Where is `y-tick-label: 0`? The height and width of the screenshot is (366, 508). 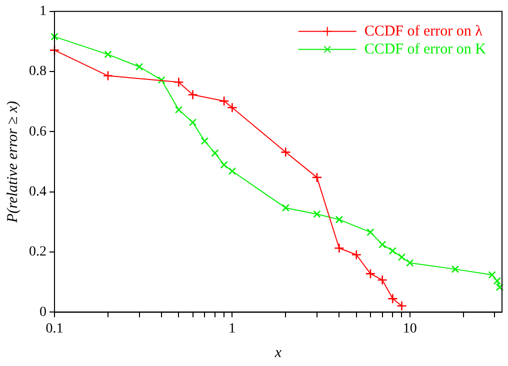 y-tick-label: 0 is located at coordinates (43, 312).